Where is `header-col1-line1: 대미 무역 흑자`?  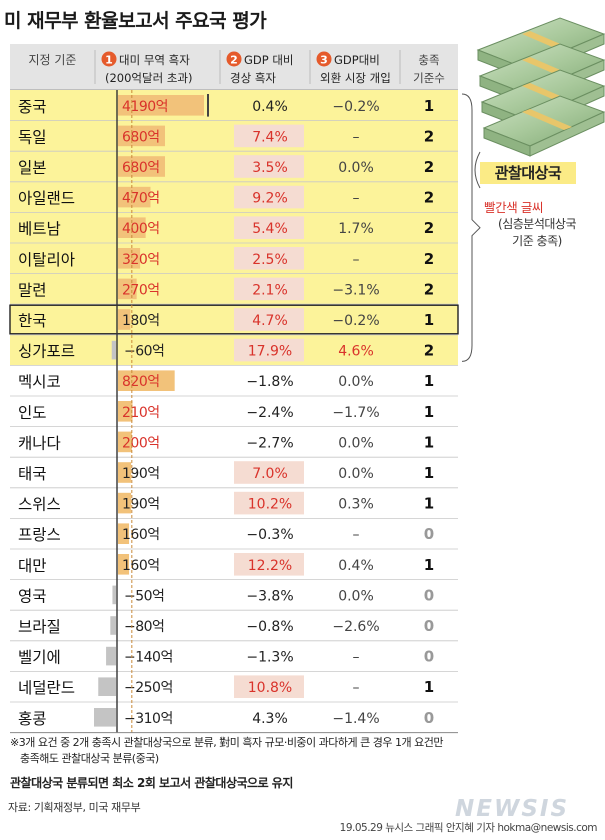
header-col1-line1: 대미 무역 흑자 is located at coordinates (154, 60).